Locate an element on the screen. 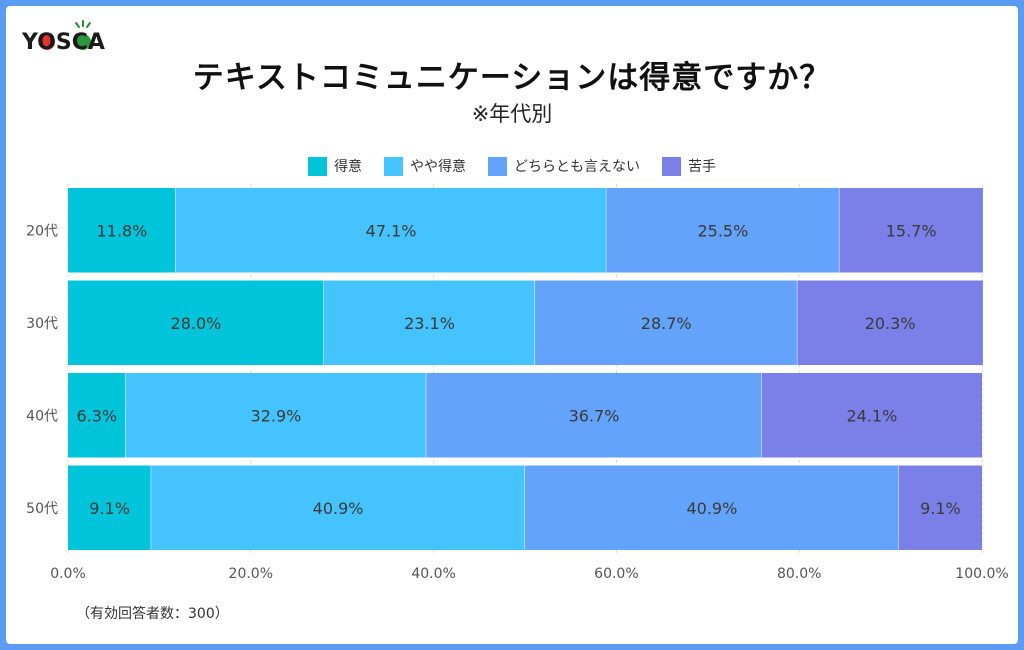  legend-item-tokui: 得意 is located at coordinates (335, 166).